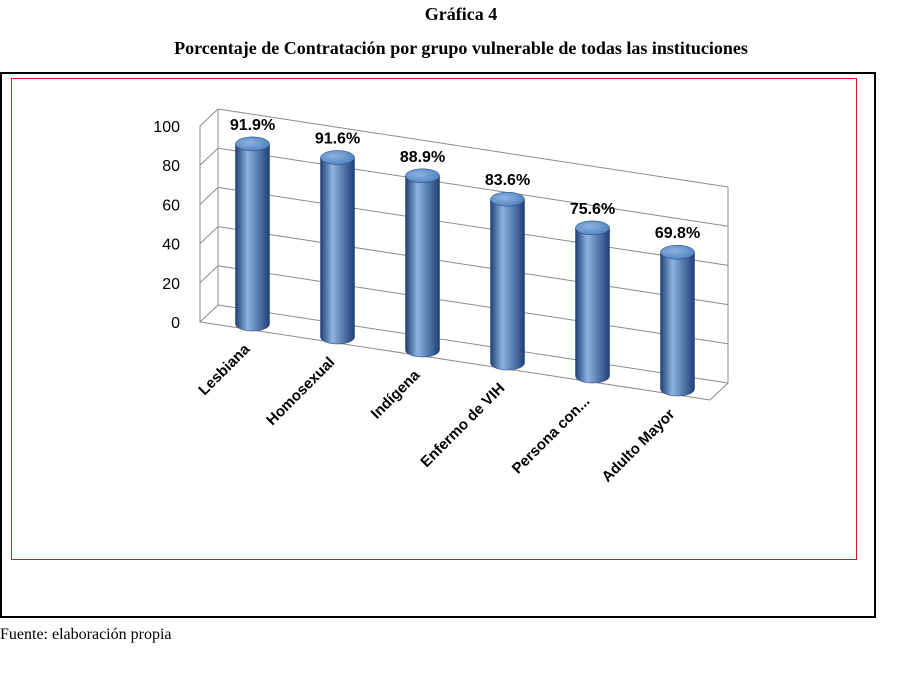 Image resolution: width=922 pixels, height=678 pixels. What do you see at coordinates (719, 391) in the screenshot?
I see `floor-edge` at bounding box center [719, 391].